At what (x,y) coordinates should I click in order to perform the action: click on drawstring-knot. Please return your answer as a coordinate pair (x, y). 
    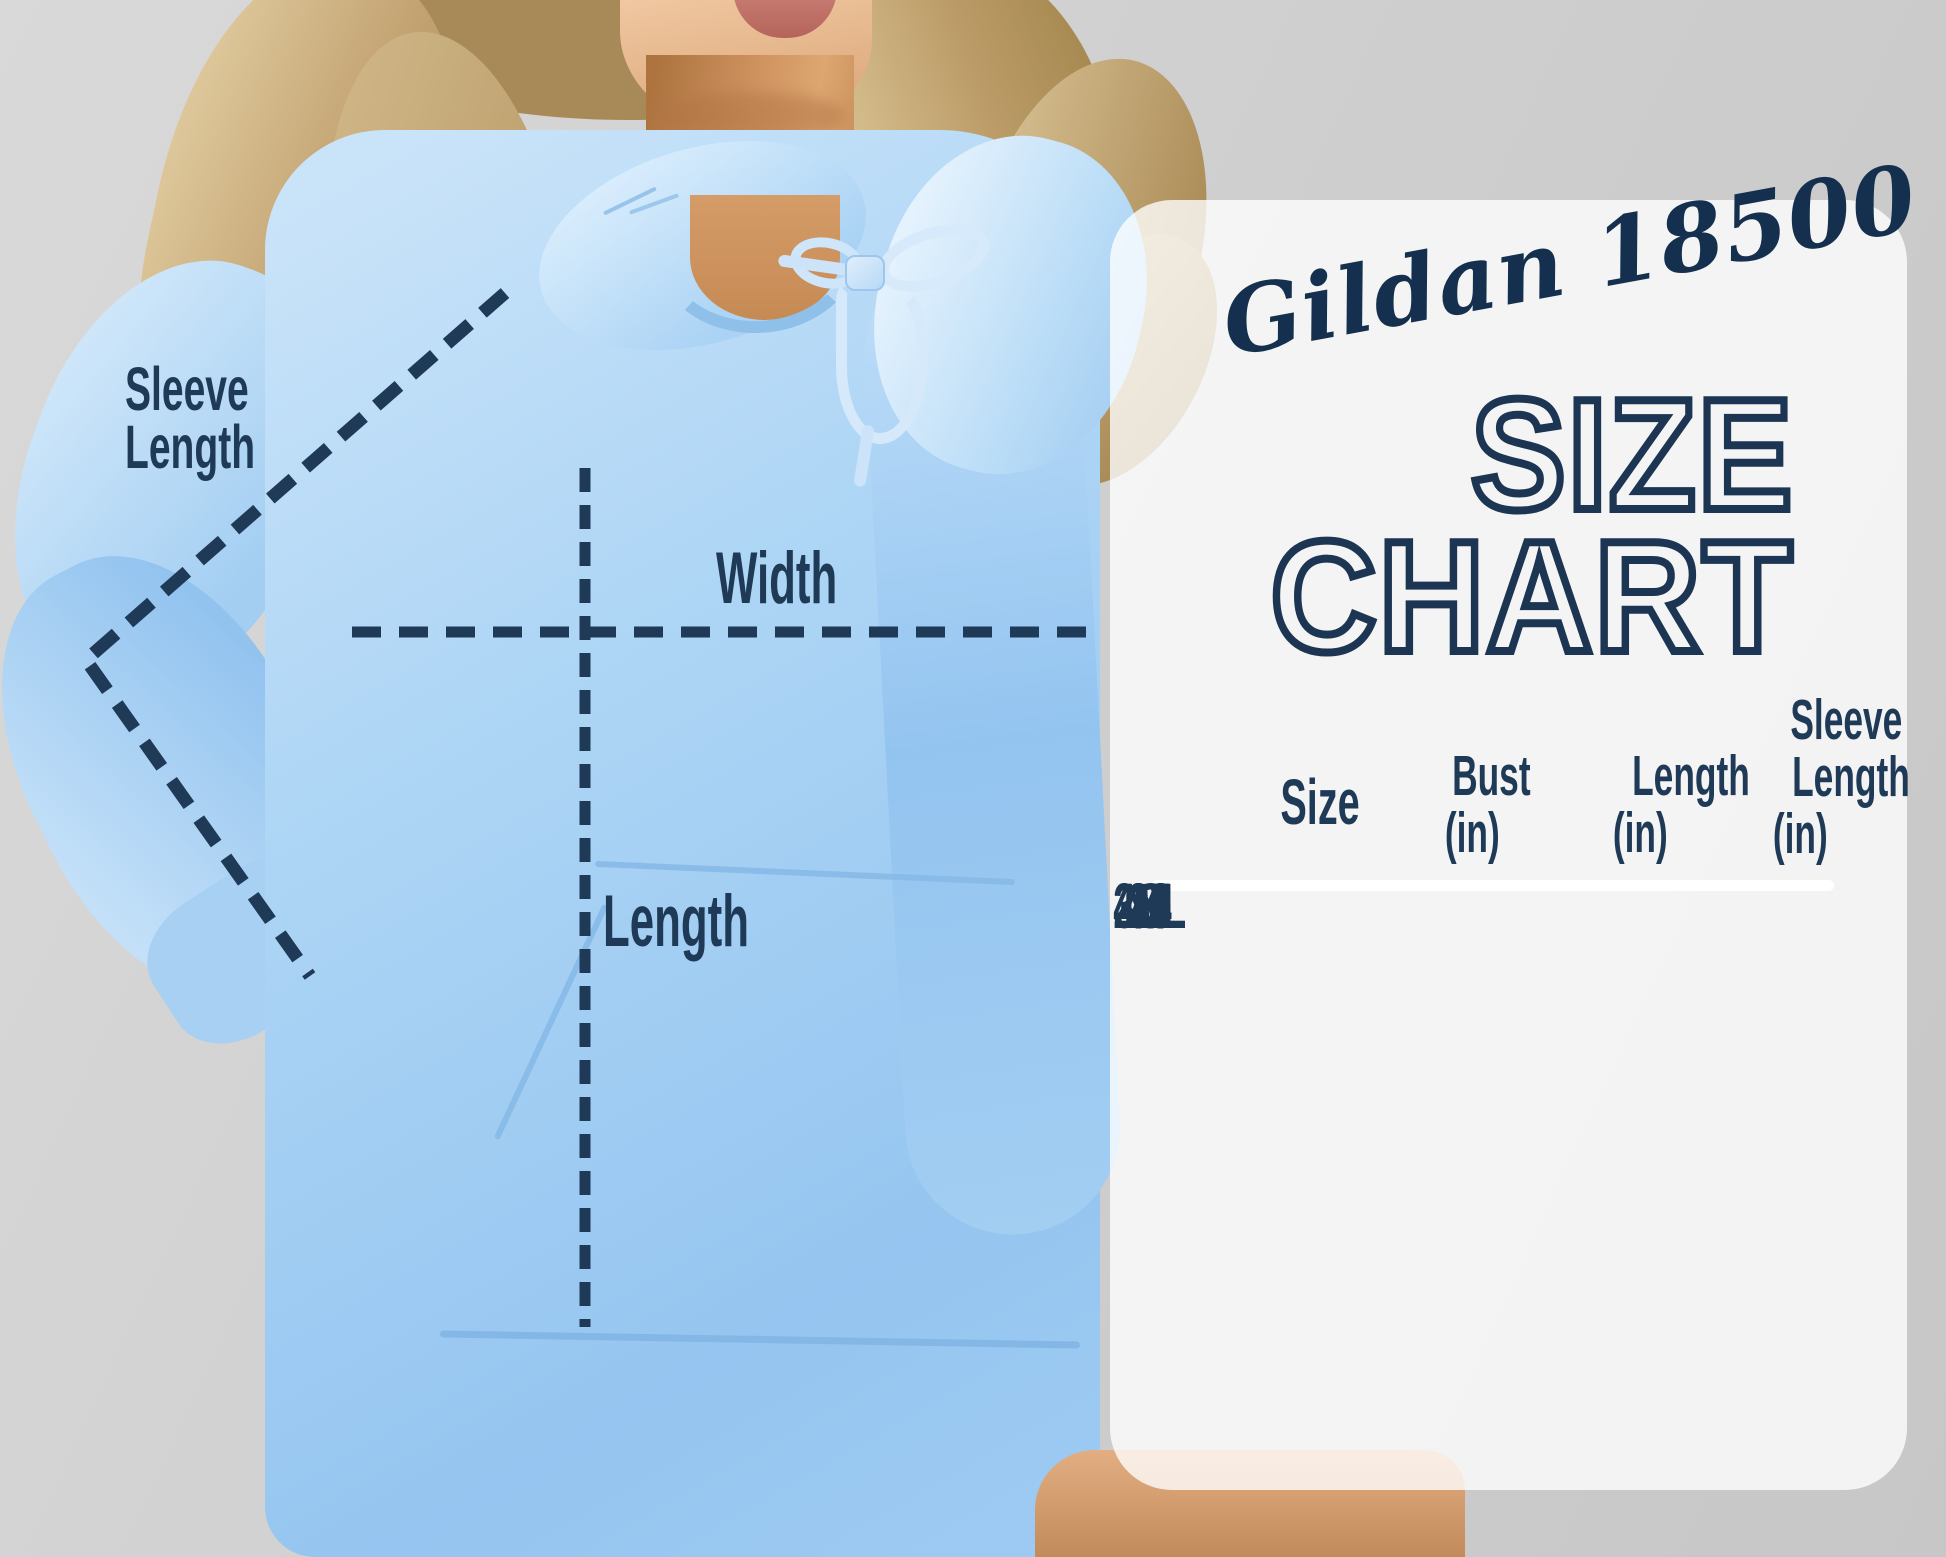
    Looking at the image, I should click on (865, 273).